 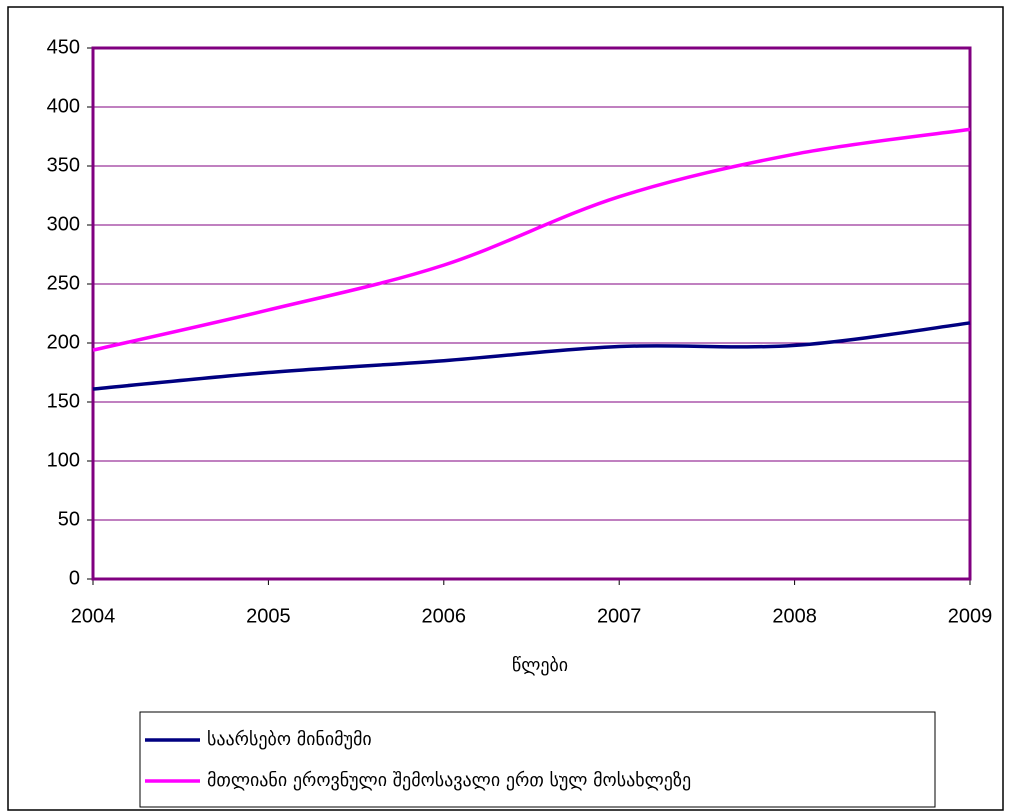 What do you see at coordinates (531, 356) in the screenshot?
I see `series-line` at bounding box center [531, 356].